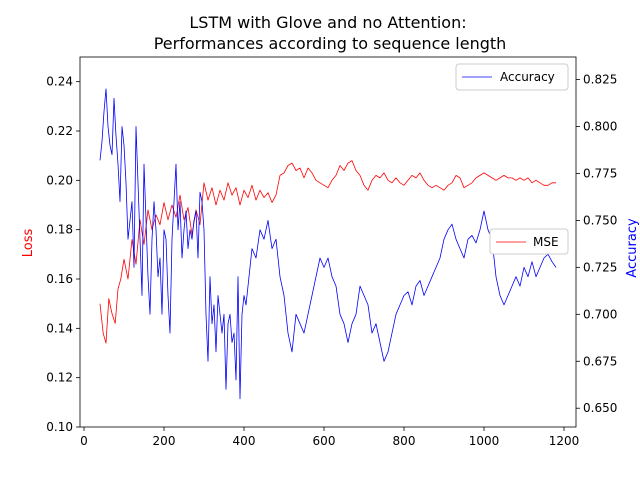 The width and height of the screenshot is (640, 480). What do you see at coordinates (484, 441) in the screenshot?
I see `x-tick-label: 1000` at bounding box center [484, 441].